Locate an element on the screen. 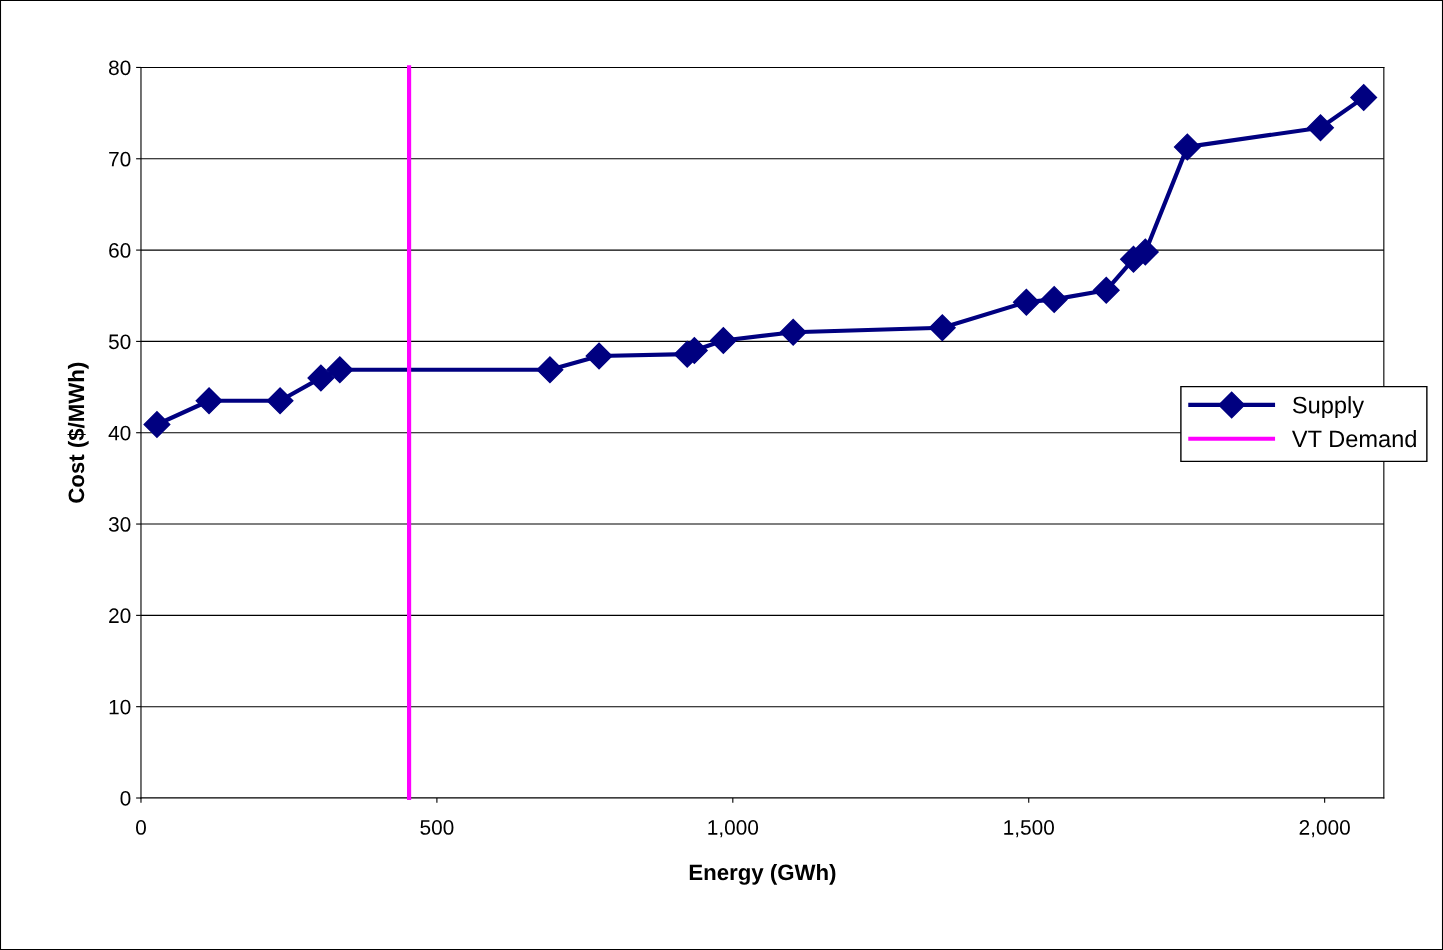 The image size is (1443, 950). y-tick-label: 40 is located at coordinates (119, 433).